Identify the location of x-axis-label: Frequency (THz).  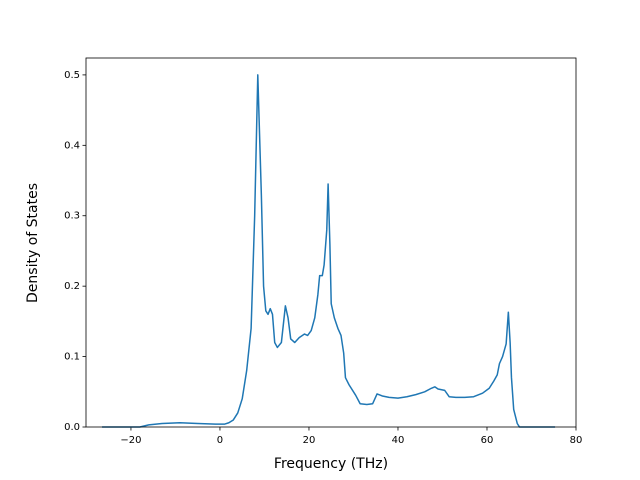
(331, 464).